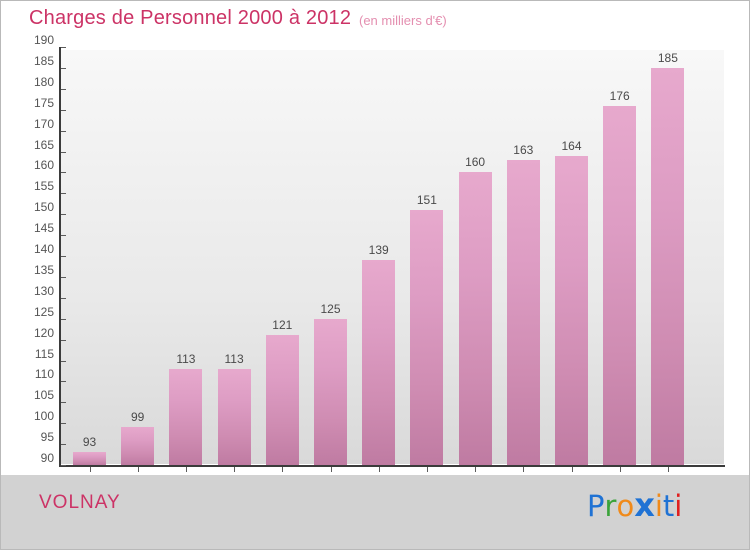 The image size is (750, 550). I want to click on proxiti-logo: Proxiti, so click(634, 505).